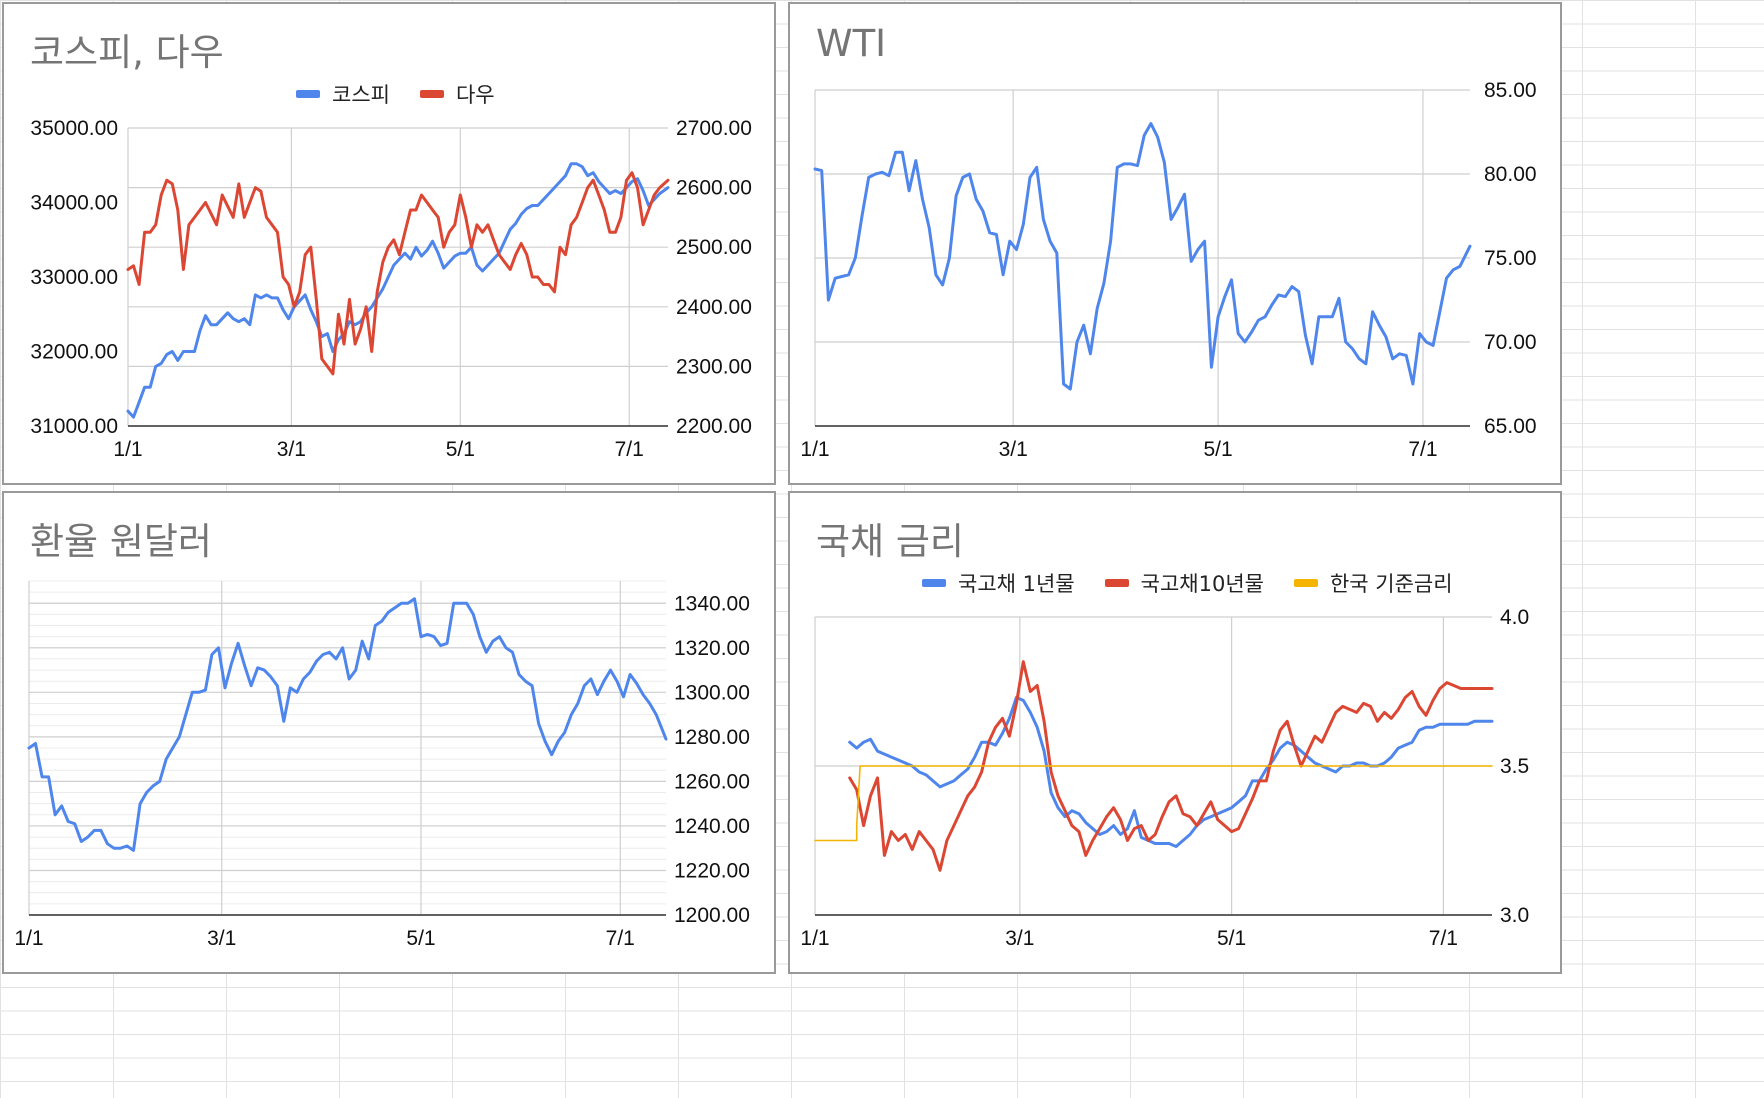 This screenshot has width=1764, height=1098. I want to click on legend-item-dow: 다우, so click(457, 94).